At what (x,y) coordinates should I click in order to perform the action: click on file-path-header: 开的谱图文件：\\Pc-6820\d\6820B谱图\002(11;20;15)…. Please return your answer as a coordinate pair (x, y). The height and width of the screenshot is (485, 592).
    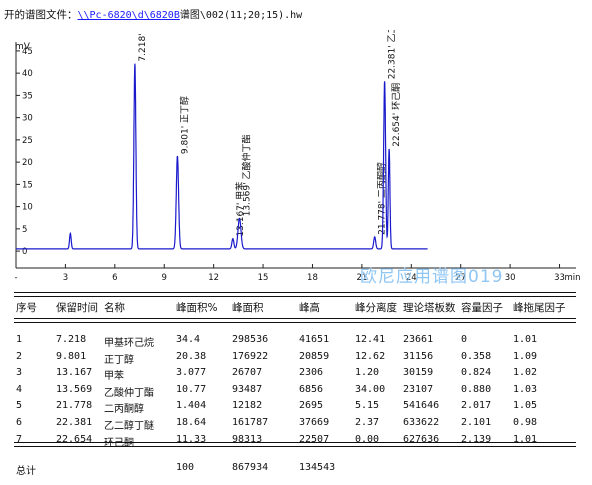
    Looking at the image, I should click on (153, 14).